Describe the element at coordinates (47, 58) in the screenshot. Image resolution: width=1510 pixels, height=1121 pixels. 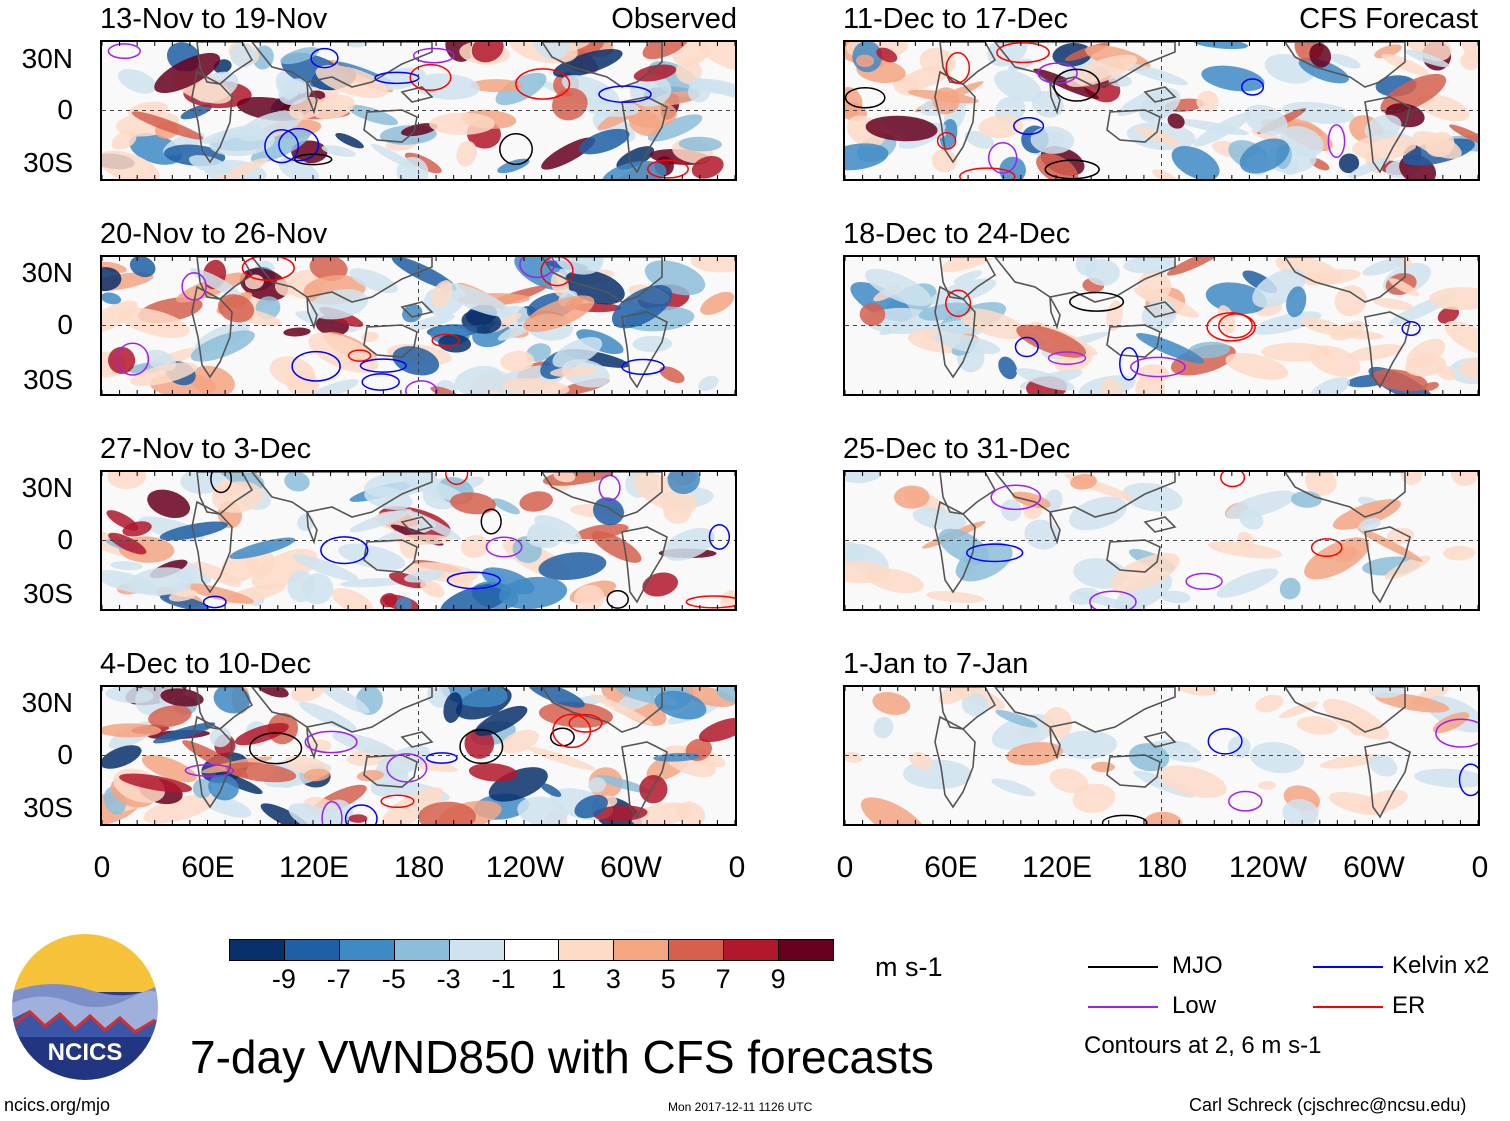
I see `lat-label-30n-1: 30N` at that location.